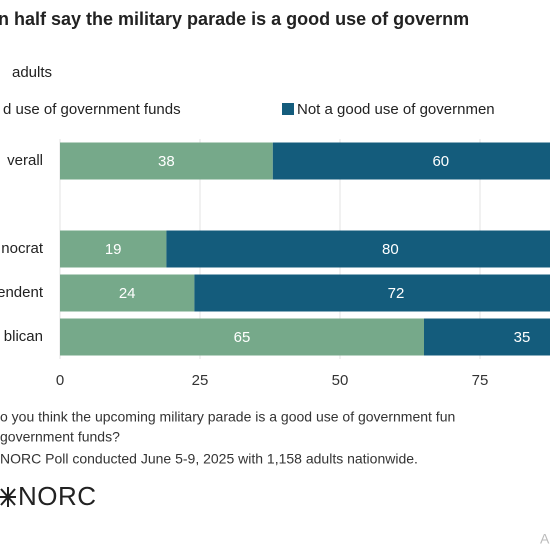 The image size is (550, 550). Describe the element at coordinates (522, 337) in the screenshot. I see `value-label: 35` at that location.